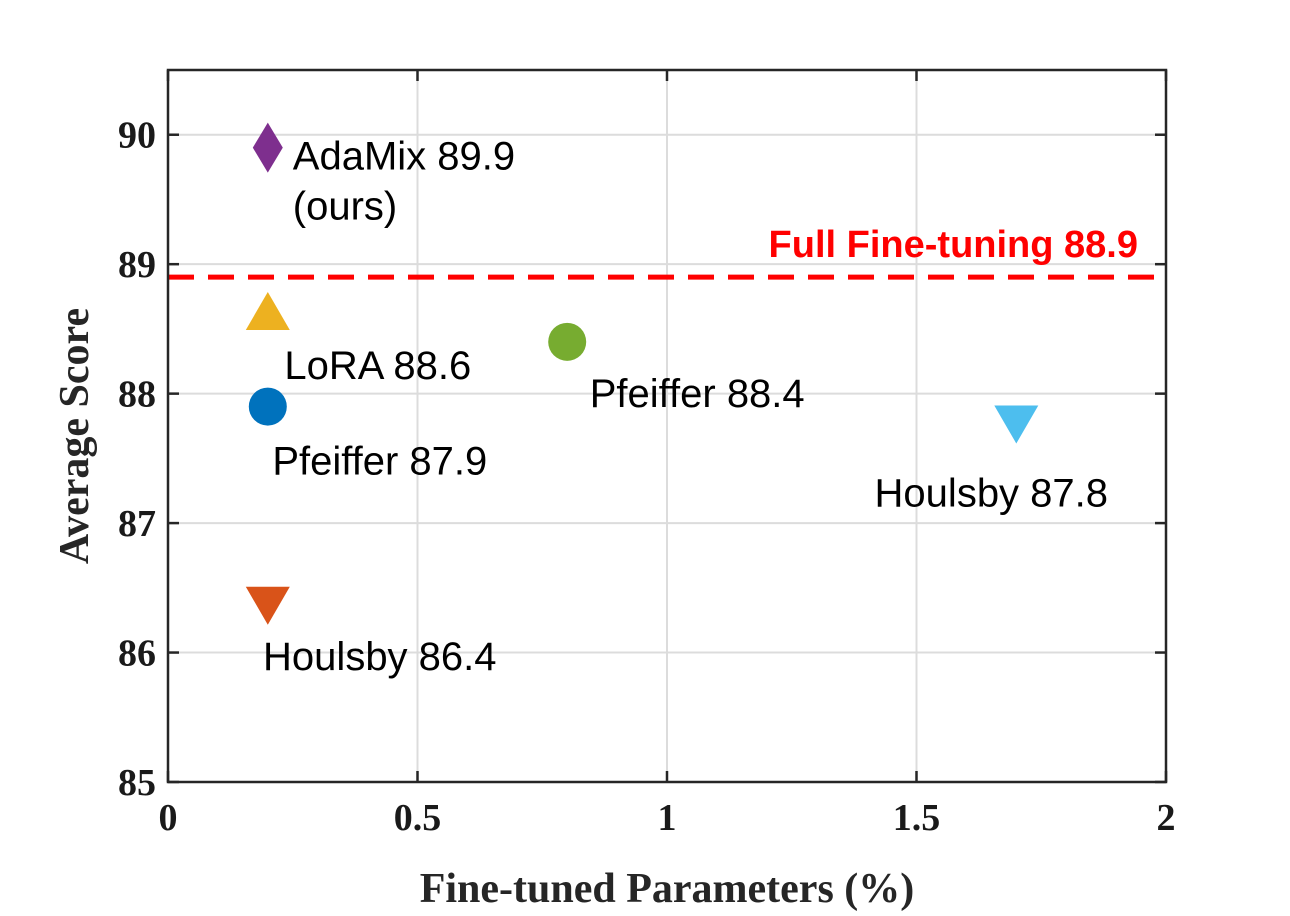  Describe the element at coordinates (267, 310) in the screenshot. I see `data-point-triangle-up` at that location.